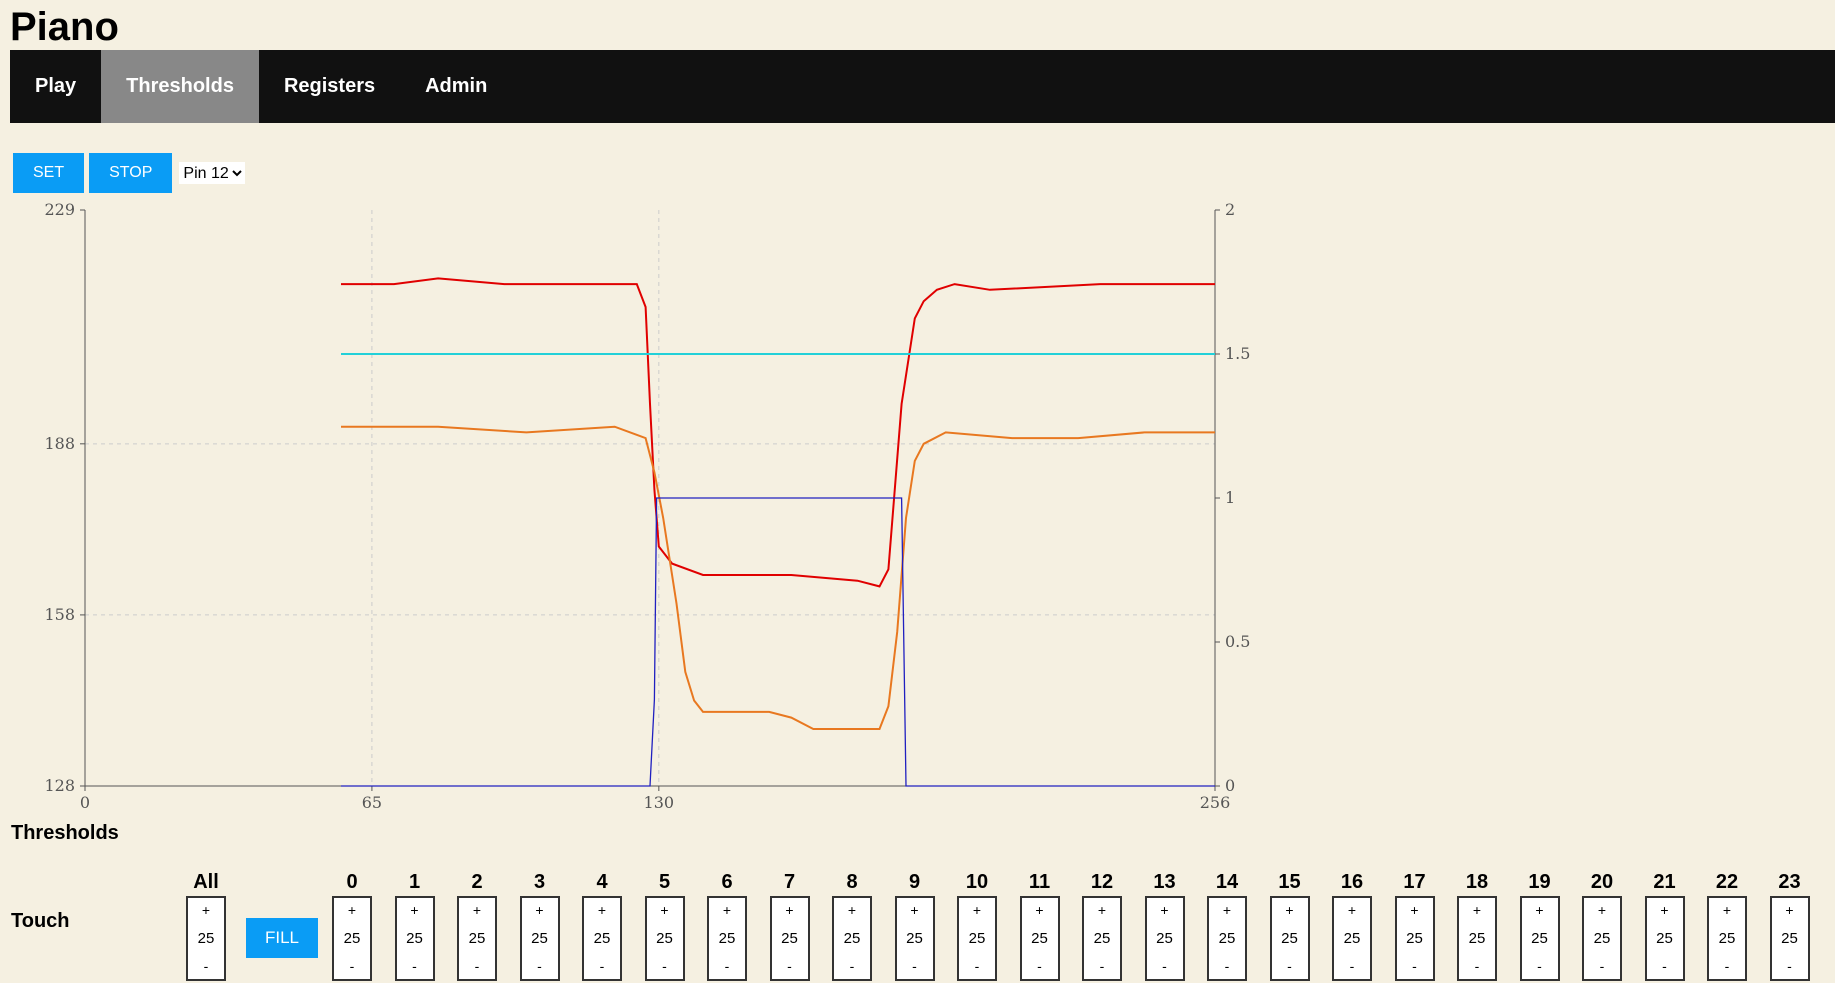 Image resolution: width=1835 pixels, height=983 pixels. Describe the element at coordinates (180, 86) in the screenshot. I see `nav-tab-thresholds: Thresholds` at that location.